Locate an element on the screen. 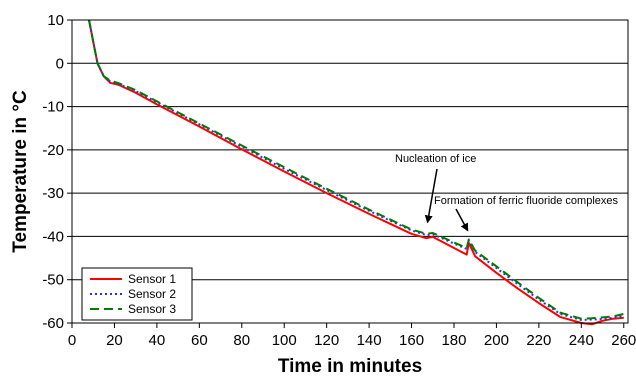 The width and height of the screenshot is (636, 380). x-tick-label: 120 is located at coordinates (326, 340).